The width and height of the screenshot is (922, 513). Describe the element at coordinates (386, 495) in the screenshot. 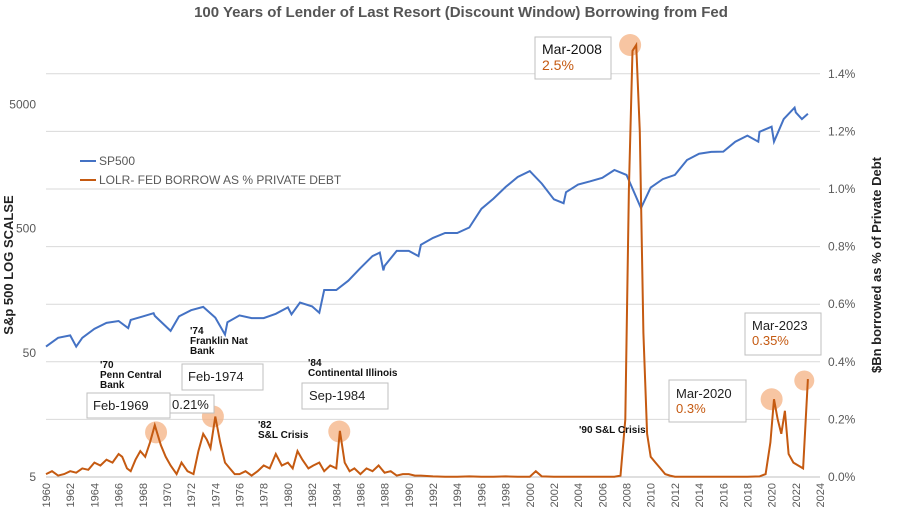

I see `x-tick-1988: 1988` at that location.